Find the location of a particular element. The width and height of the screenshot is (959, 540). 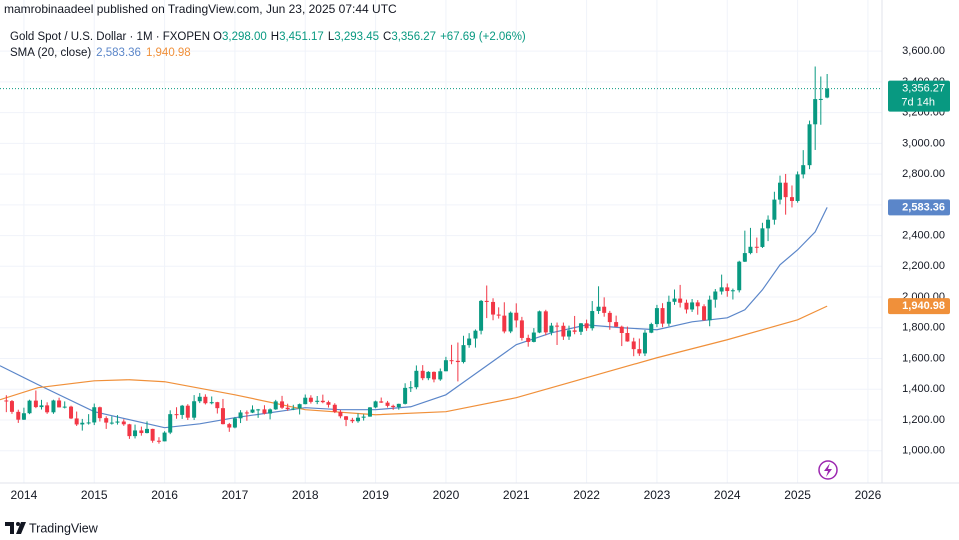

quote-value: 3,451.17 is located at coordinates (301, 37).